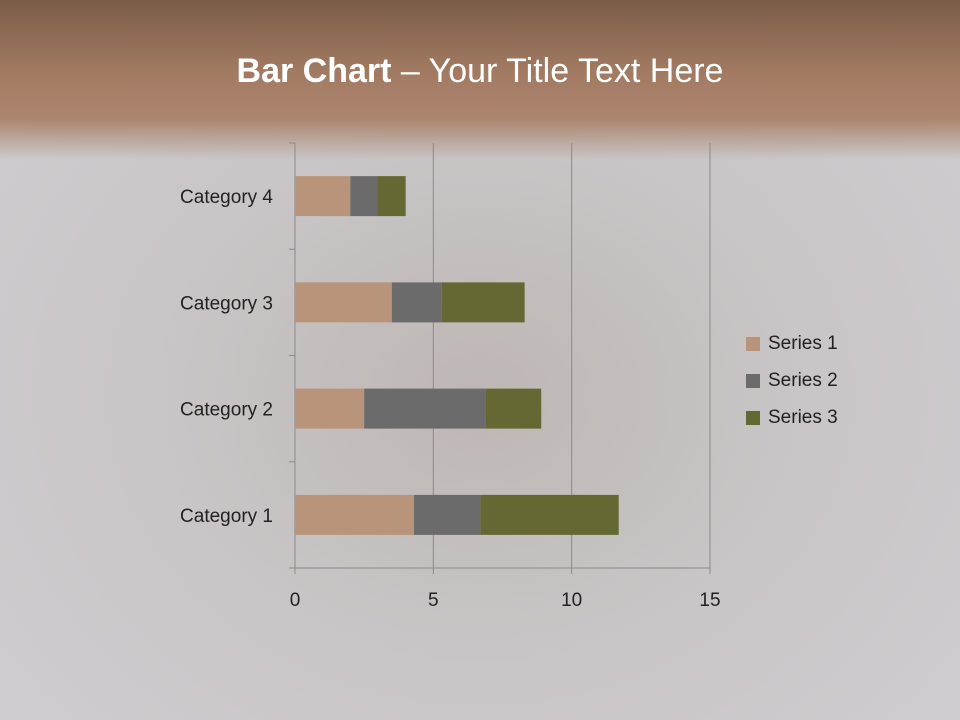 This screenshot has width=960, height=720. Describe the element at coordinates (295, 600) in the screenshot. I see `x-tick-label: 0` at that location.